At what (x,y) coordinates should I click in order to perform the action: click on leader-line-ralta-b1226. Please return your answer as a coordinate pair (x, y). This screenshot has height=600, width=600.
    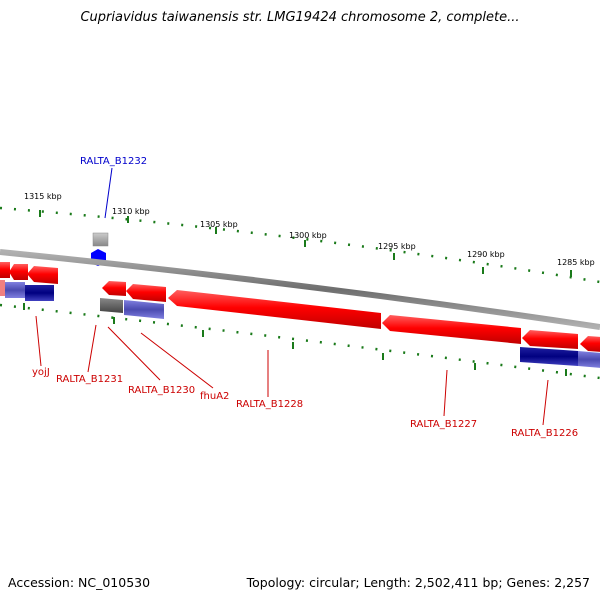
    Looking at the image, I should click on (545, 402).